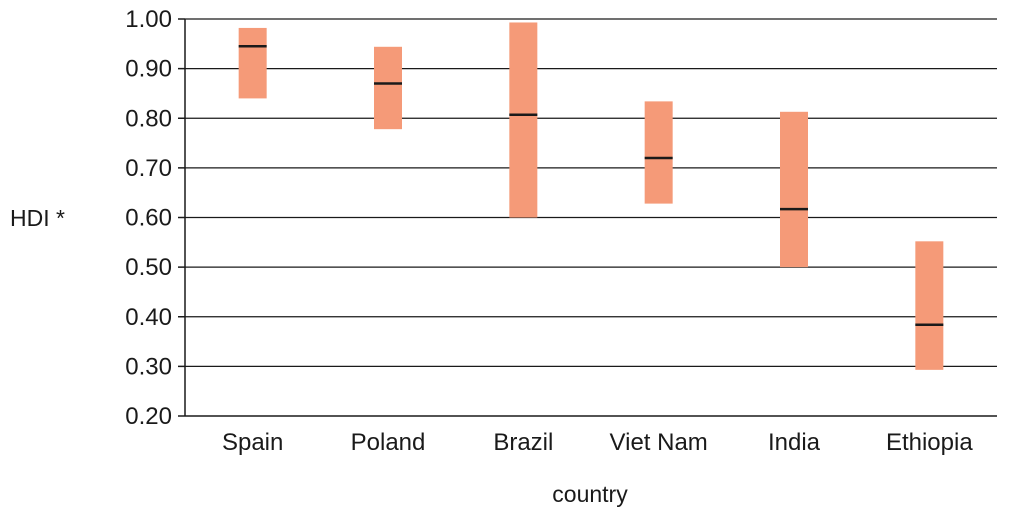 The height and width of the screenshot is (516, 1011). Describe the element at coordinates (148, 317) in the screenshot. I see `y-tick-label: 0.40` at that location.